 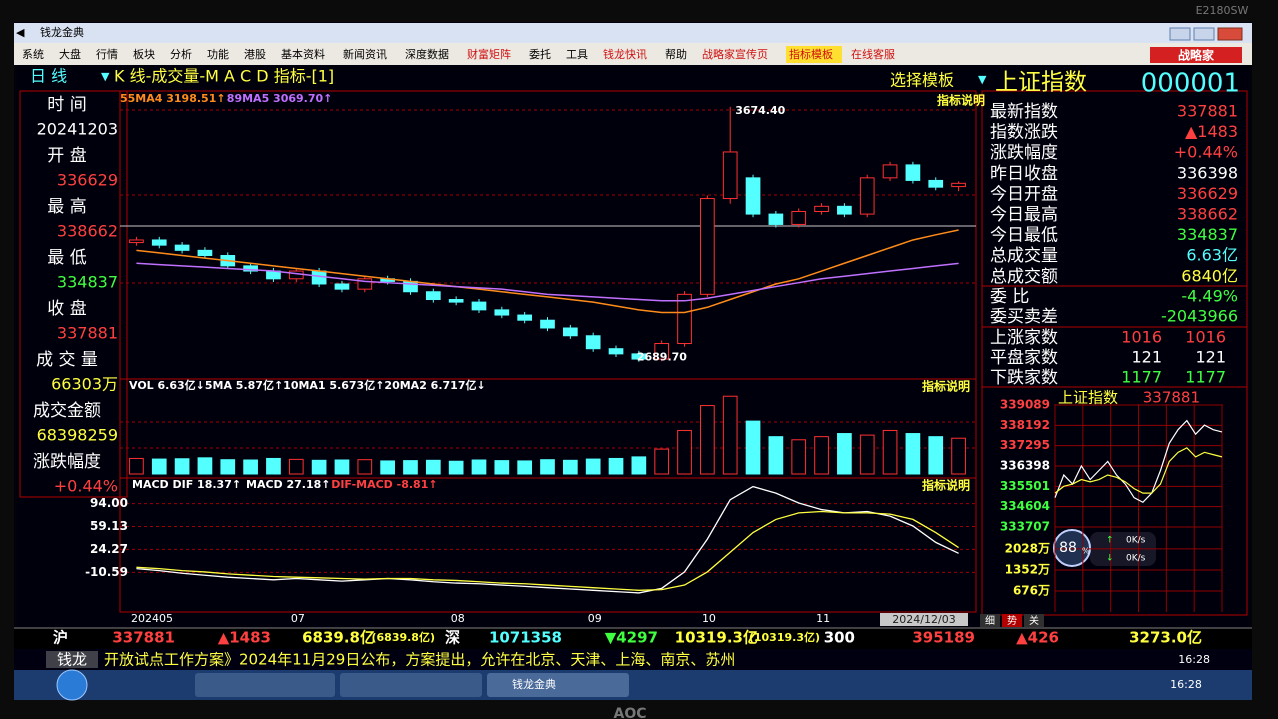 I want to click on menu-item: 大盘, so click(x=70, y=54).